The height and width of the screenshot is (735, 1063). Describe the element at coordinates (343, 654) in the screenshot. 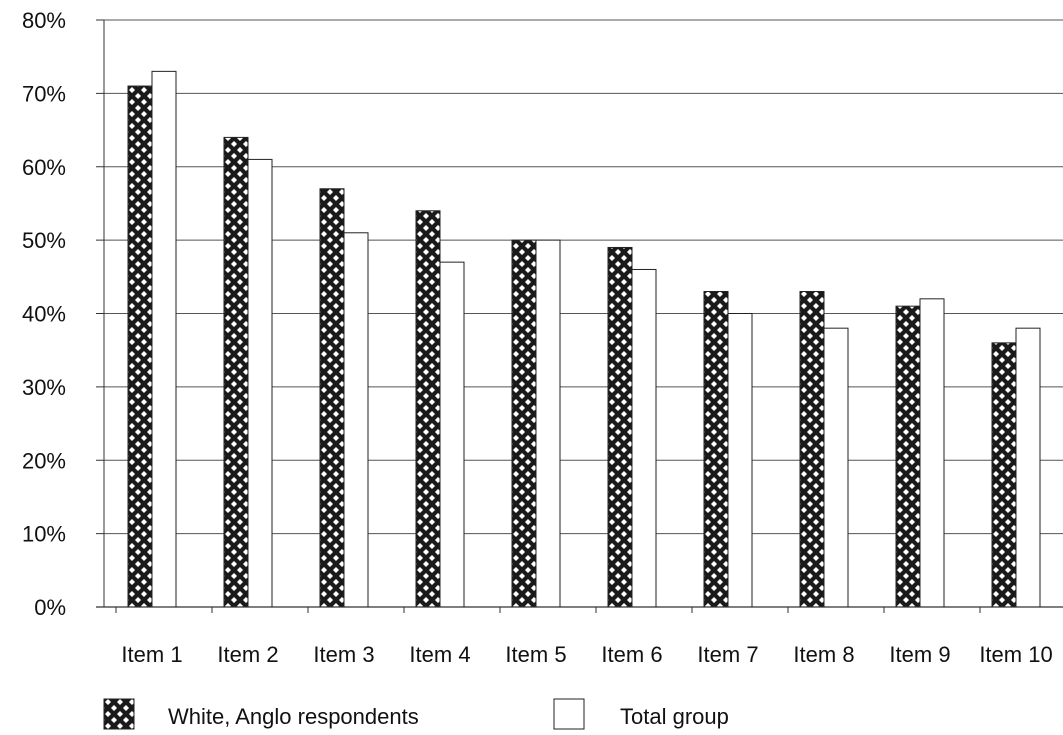

I see `x-tick-label: Item 3` at that location.